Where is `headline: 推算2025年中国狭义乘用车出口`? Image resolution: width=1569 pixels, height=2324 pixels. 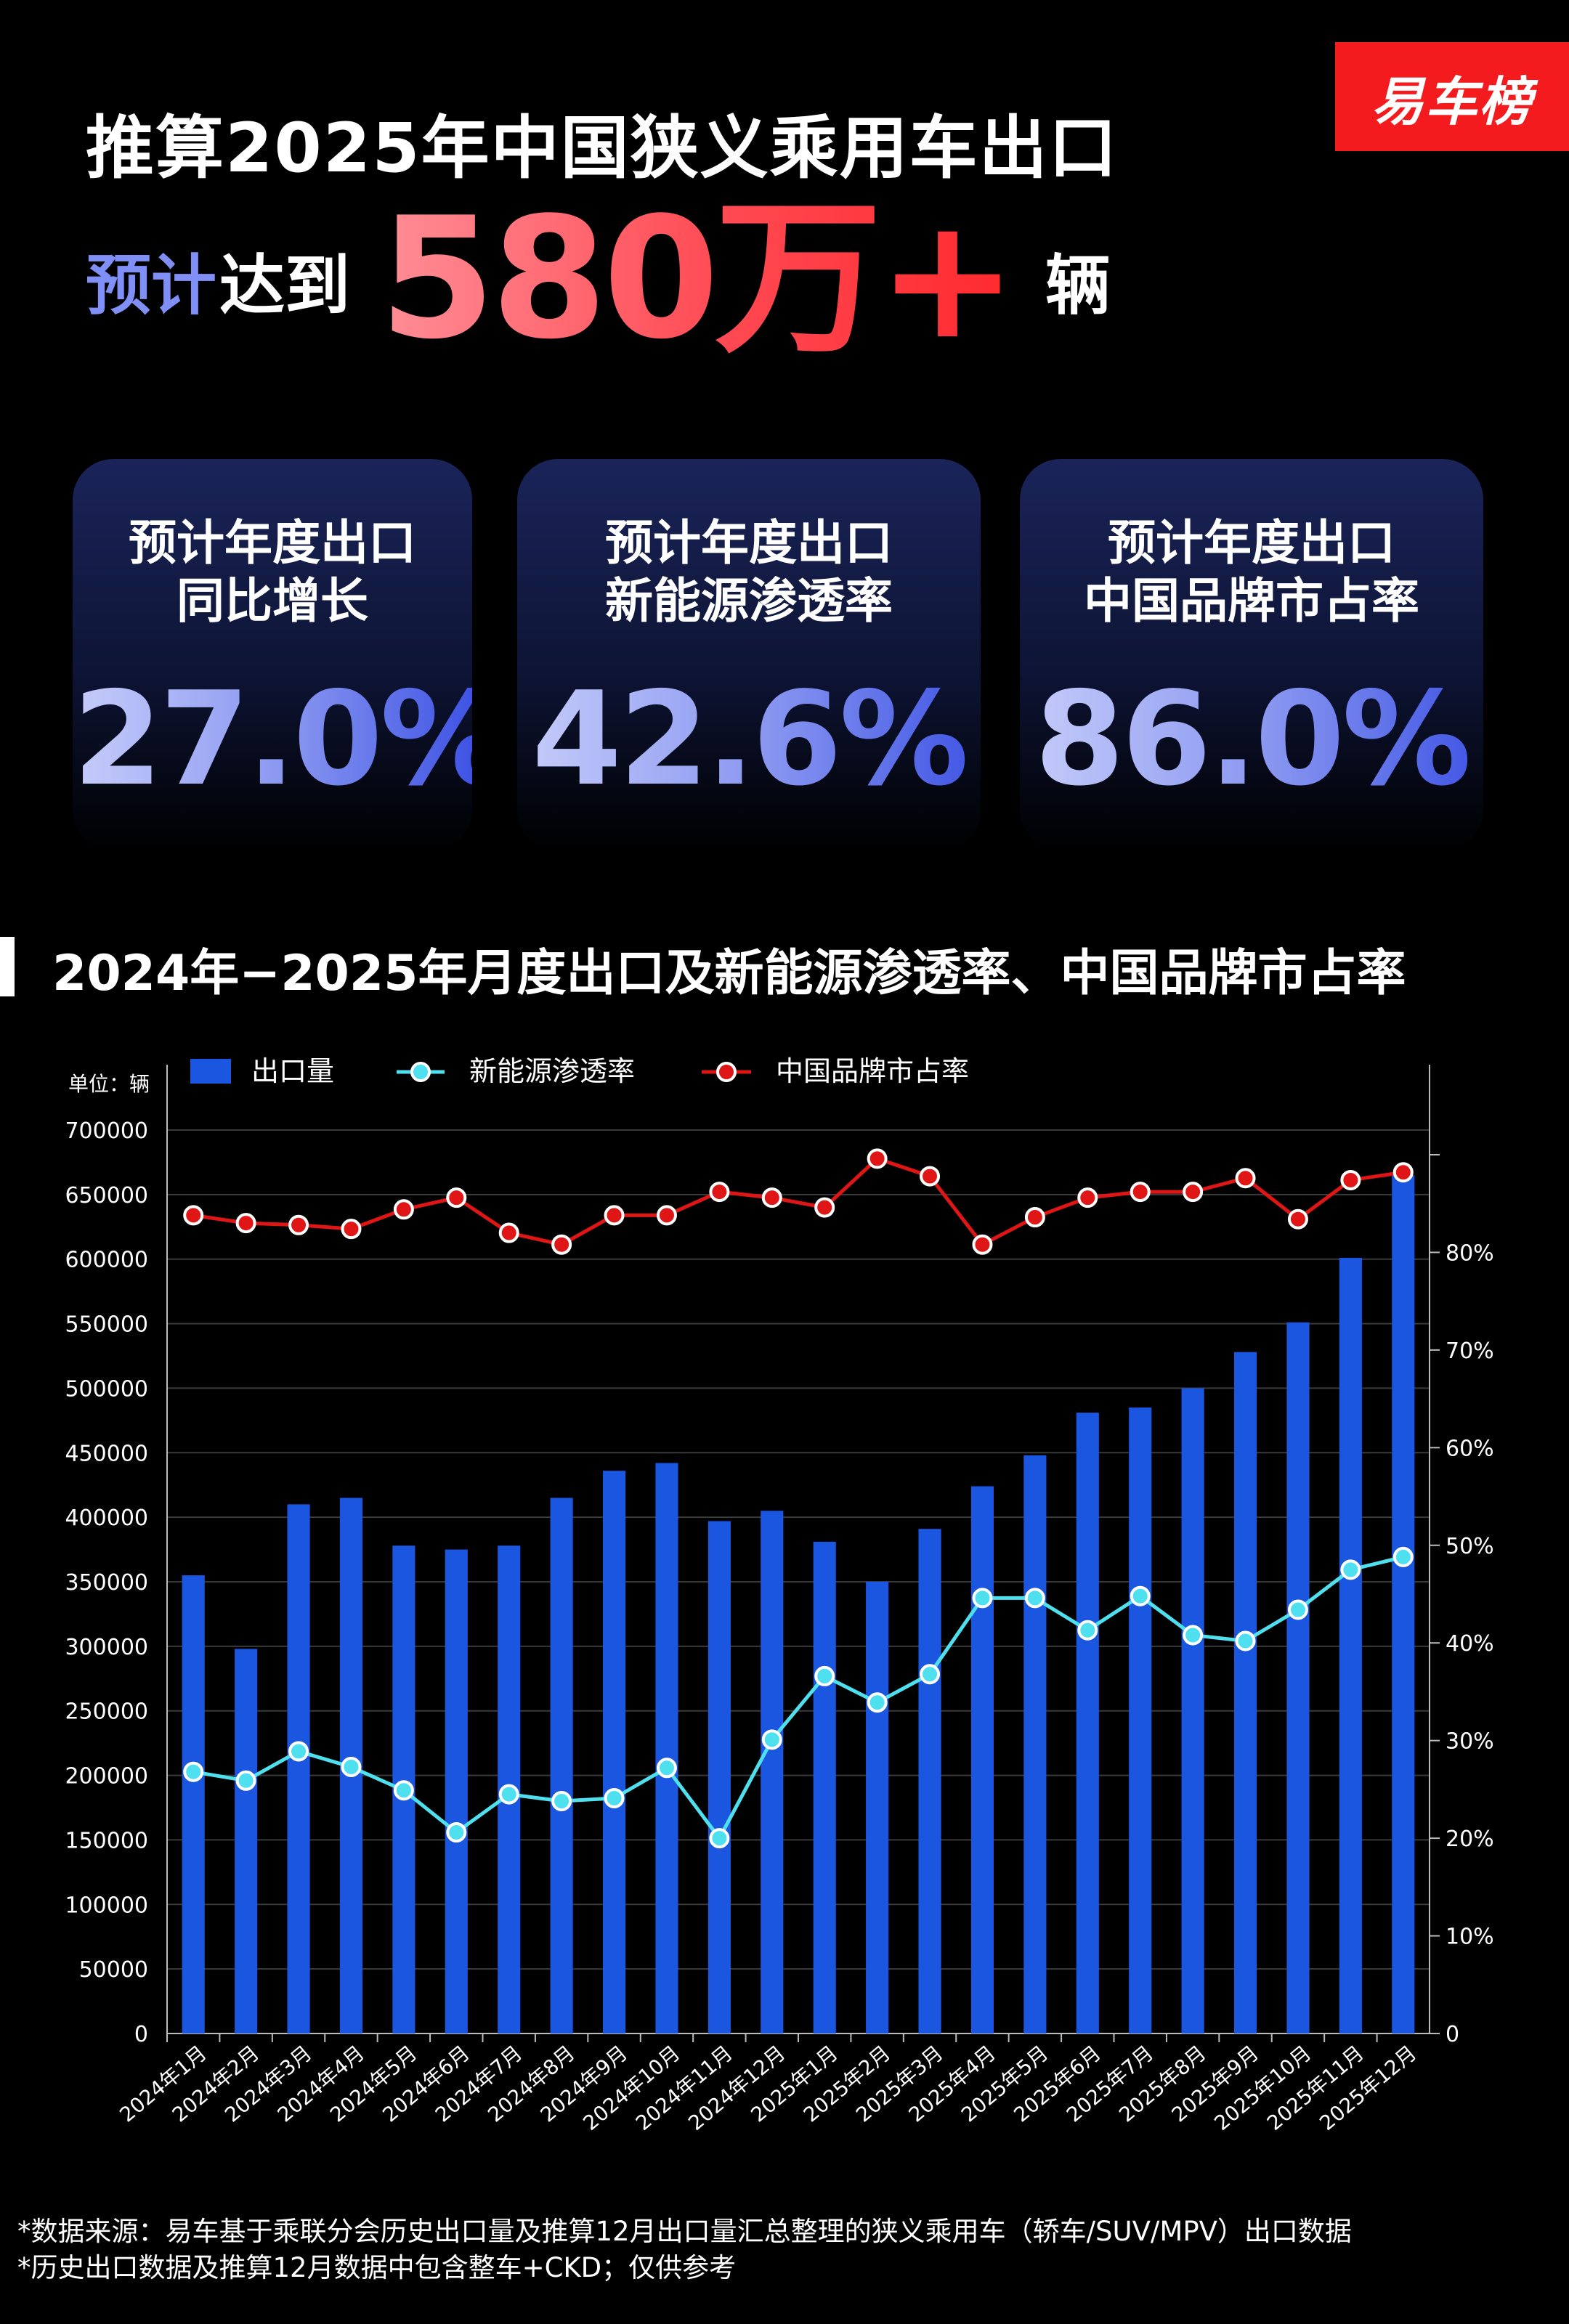
headline: 推算2025年中国狭义乘用车出口 is located at coordinates (602, 148).